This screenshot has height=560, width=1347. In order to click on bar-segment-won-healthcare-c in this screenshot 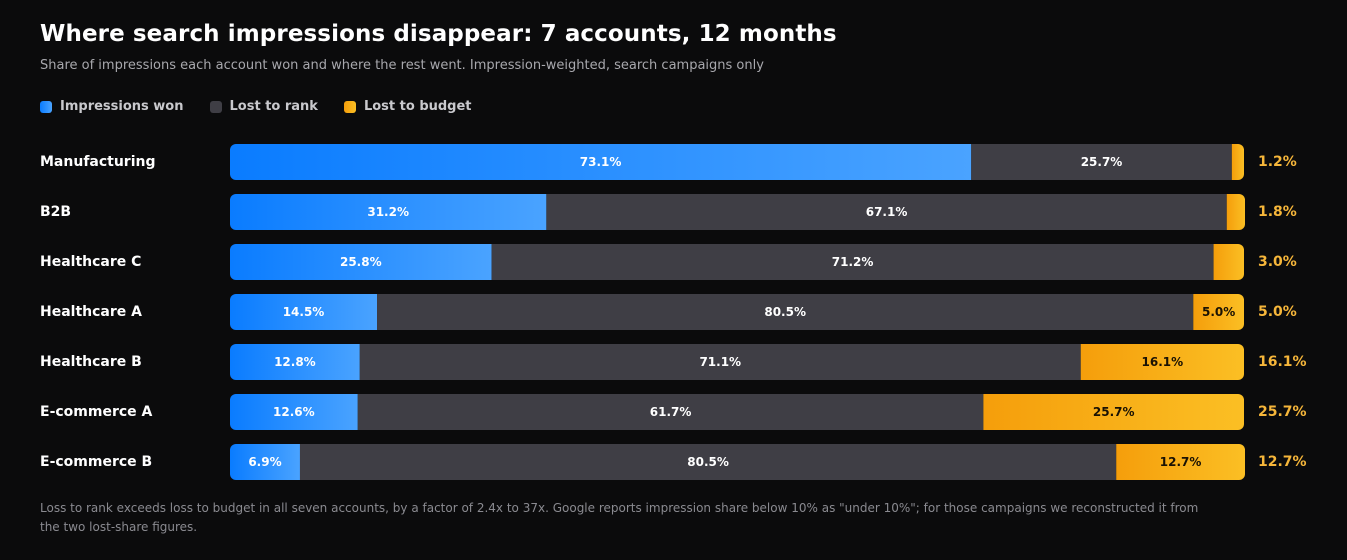, I will do `click(361, 262)`.